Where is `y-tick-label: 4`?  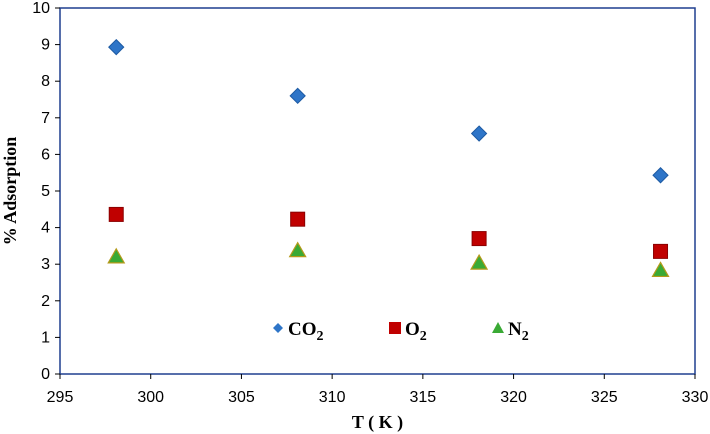
y-tick-label: 4 is located at coordinates (45, 228).